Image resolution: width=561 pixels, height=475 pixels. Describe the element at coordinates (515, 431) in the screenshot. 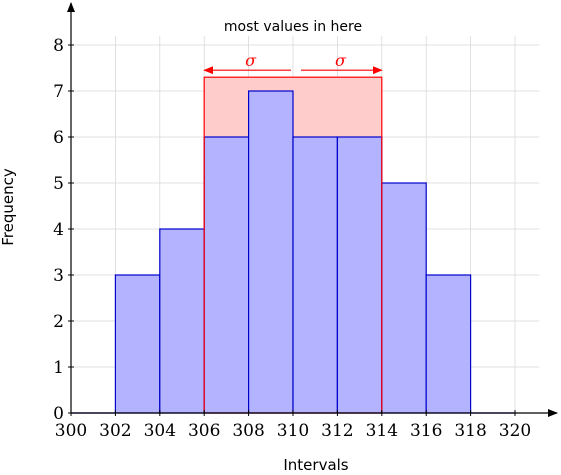

I see `x-tick-label: 320` at that location.